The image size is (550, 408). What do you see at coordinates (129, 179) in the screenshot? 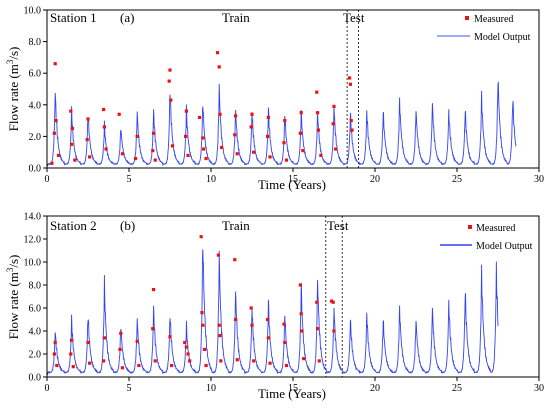
I see `x-tick-label-a: 5` at bounding box center [129, 179].